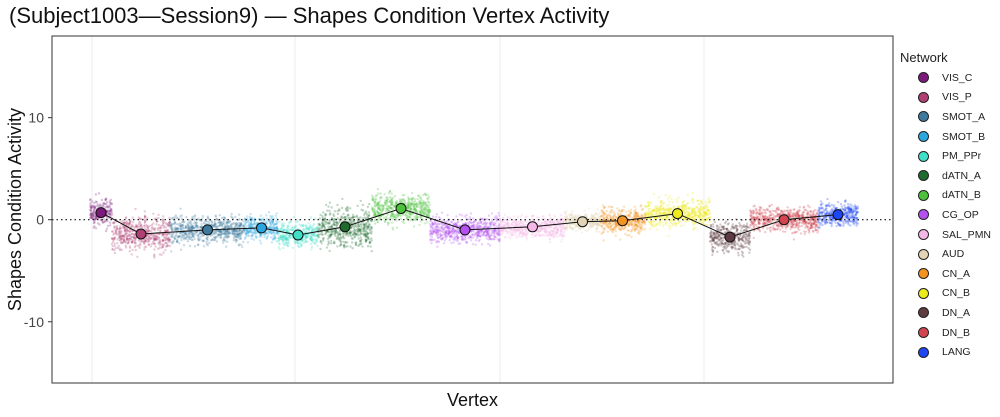 Image resolution: width=1000 pixels, height=417 pixels. What do you see at coordinates (207, 230) in the screenshot?
I see `scatter-cloud-smot_a` at bounding box center [207, 230].